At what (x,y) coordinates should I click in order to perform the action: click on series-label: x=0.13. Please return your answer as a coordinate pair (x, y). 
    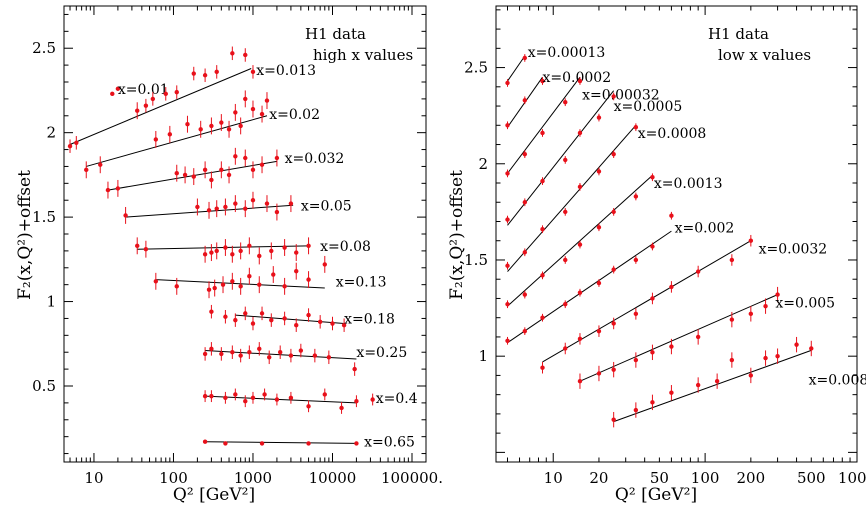
    Looking at the image, I should click on (361, 282).